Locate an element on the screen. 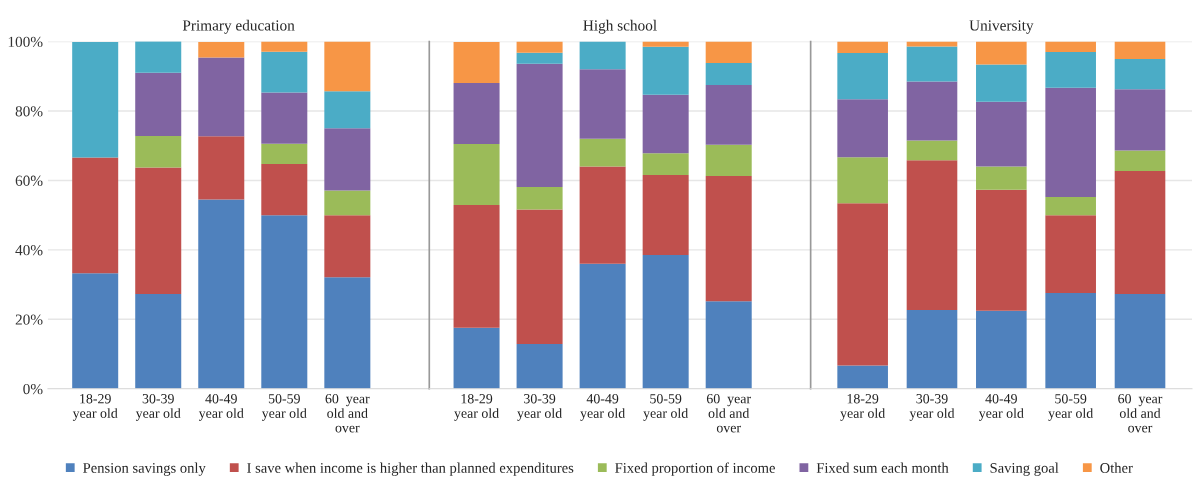 Image resolution: width=1198 pixels, height=489 pixels. chart-title: University is located at coordinates (1001, 27).